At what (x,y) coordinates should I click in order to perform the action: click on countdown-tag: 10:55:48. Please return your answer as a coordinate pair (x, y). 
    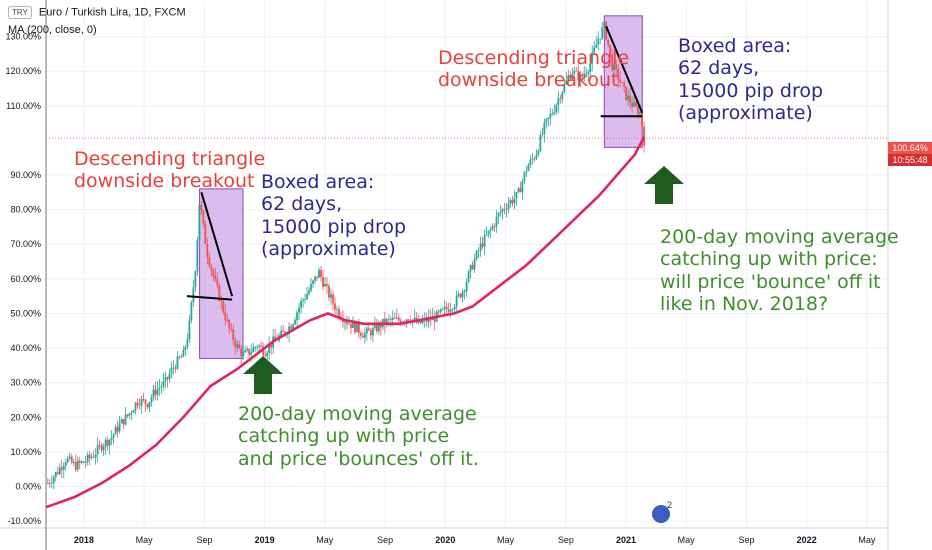
    Looking at the image, I should click on (910, 160).